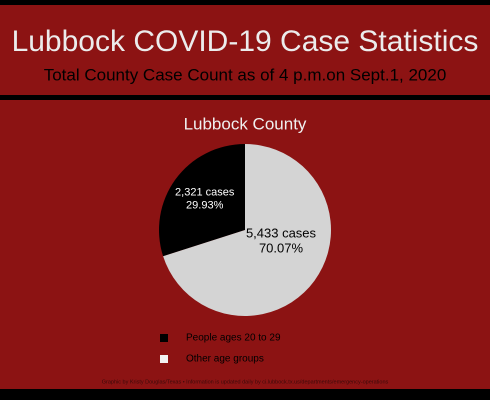 The height and width of the screenshot is (400, 490). I want to click on legend-label: People ages 20 to 29, so click(233, 338).